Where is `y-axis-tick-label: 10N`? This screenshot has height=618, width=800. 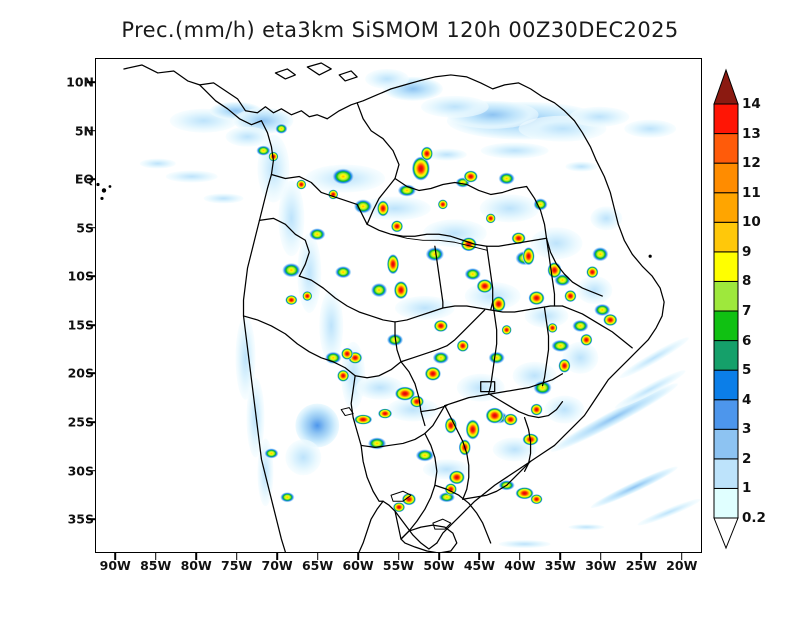
y-axis-tick-label: 10N is located at coordinates (80, 82).